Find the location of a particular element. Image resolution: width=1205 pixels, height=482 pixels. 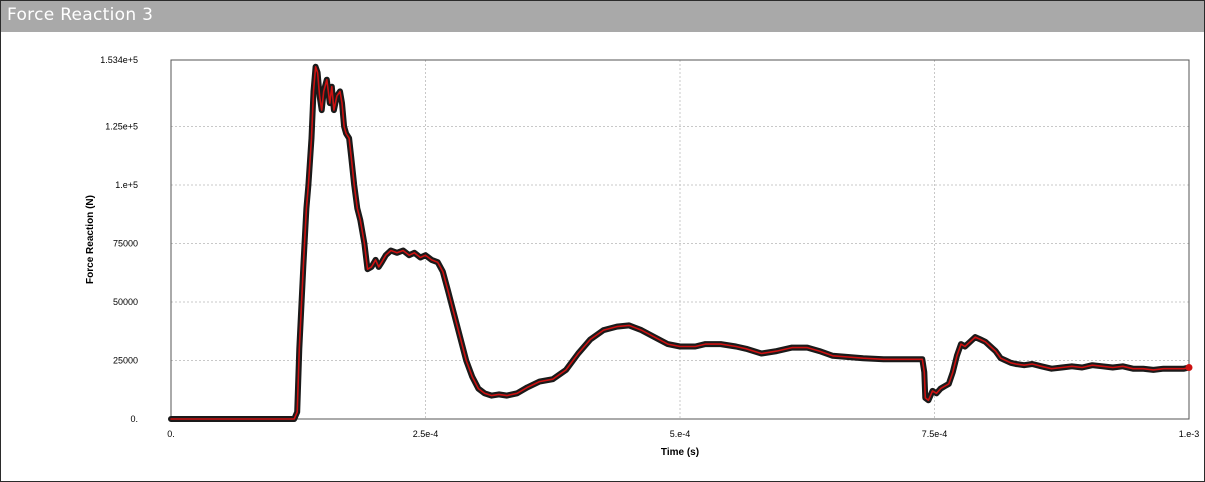

x-axis-label: Time (s) is located at coordinates (680, 452).